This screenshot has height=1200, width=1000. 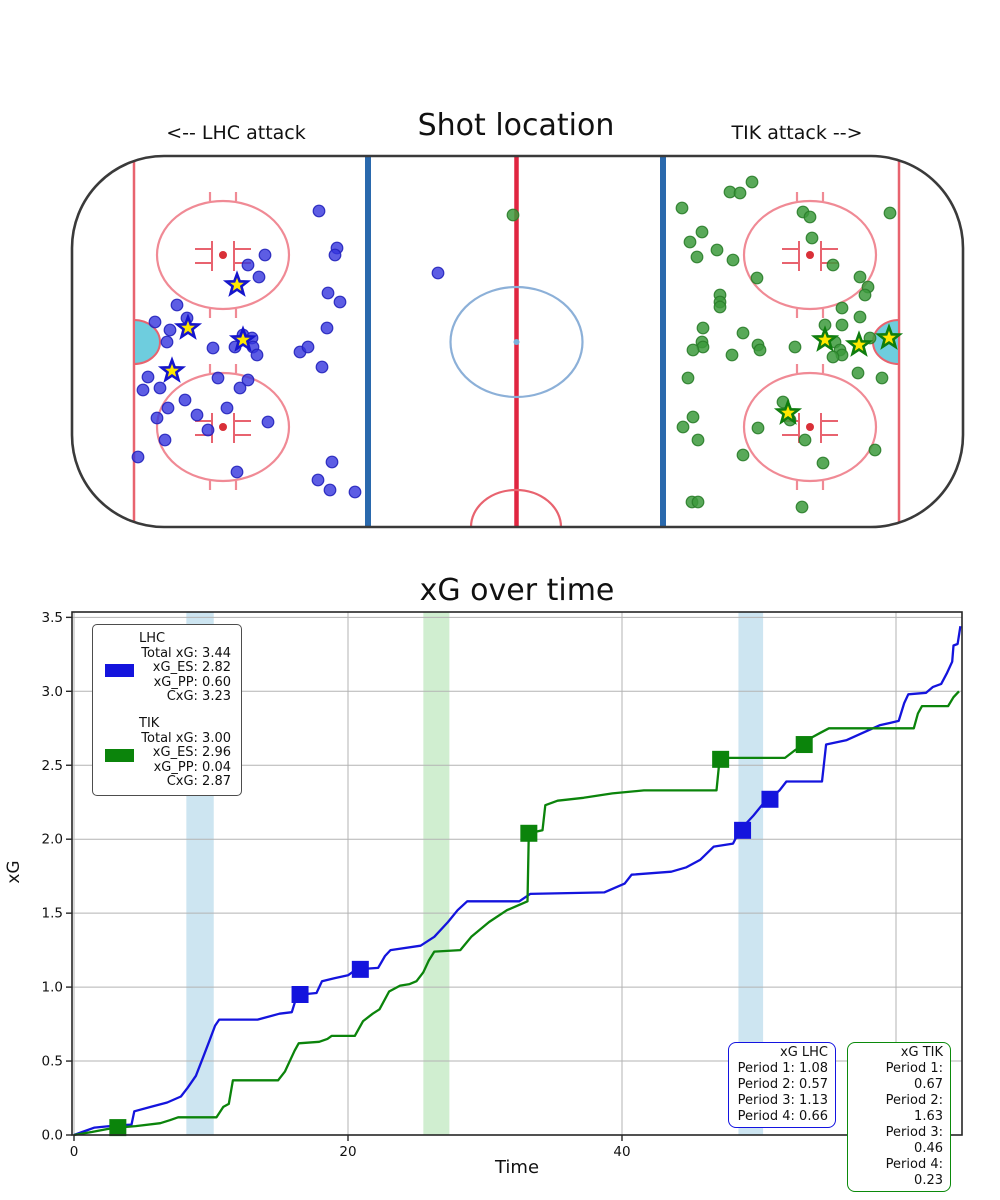 I want to click on y-tick-label: 1.5, so click(x=52, y=914).